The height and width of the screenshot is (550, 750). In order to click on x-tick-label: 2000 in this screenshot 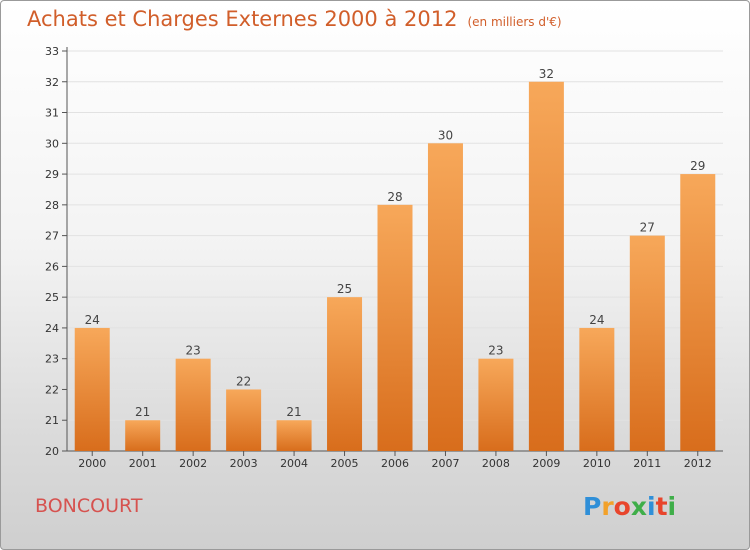, I will do `click(92, 463)`.